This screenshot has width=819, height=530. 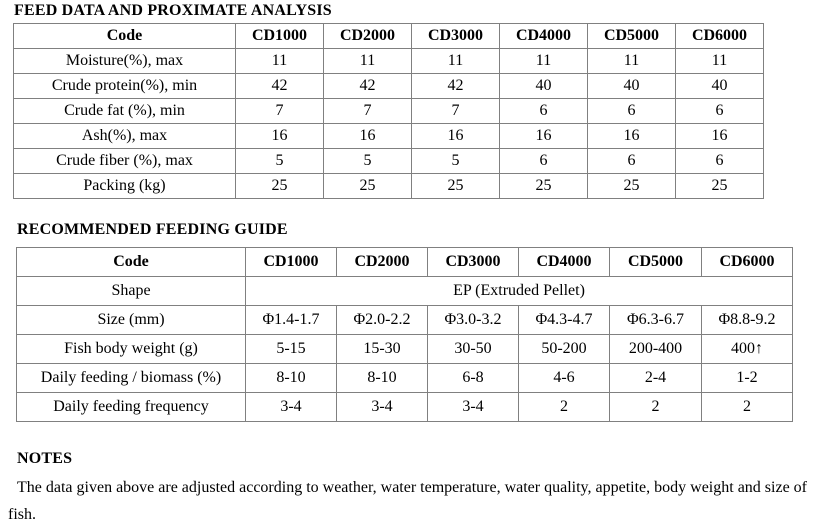 What do you see at coordinates (473, 320) in the screenshot?
I see `value-cell: Φ3.0-3.2` at bounding box center [473, 320].